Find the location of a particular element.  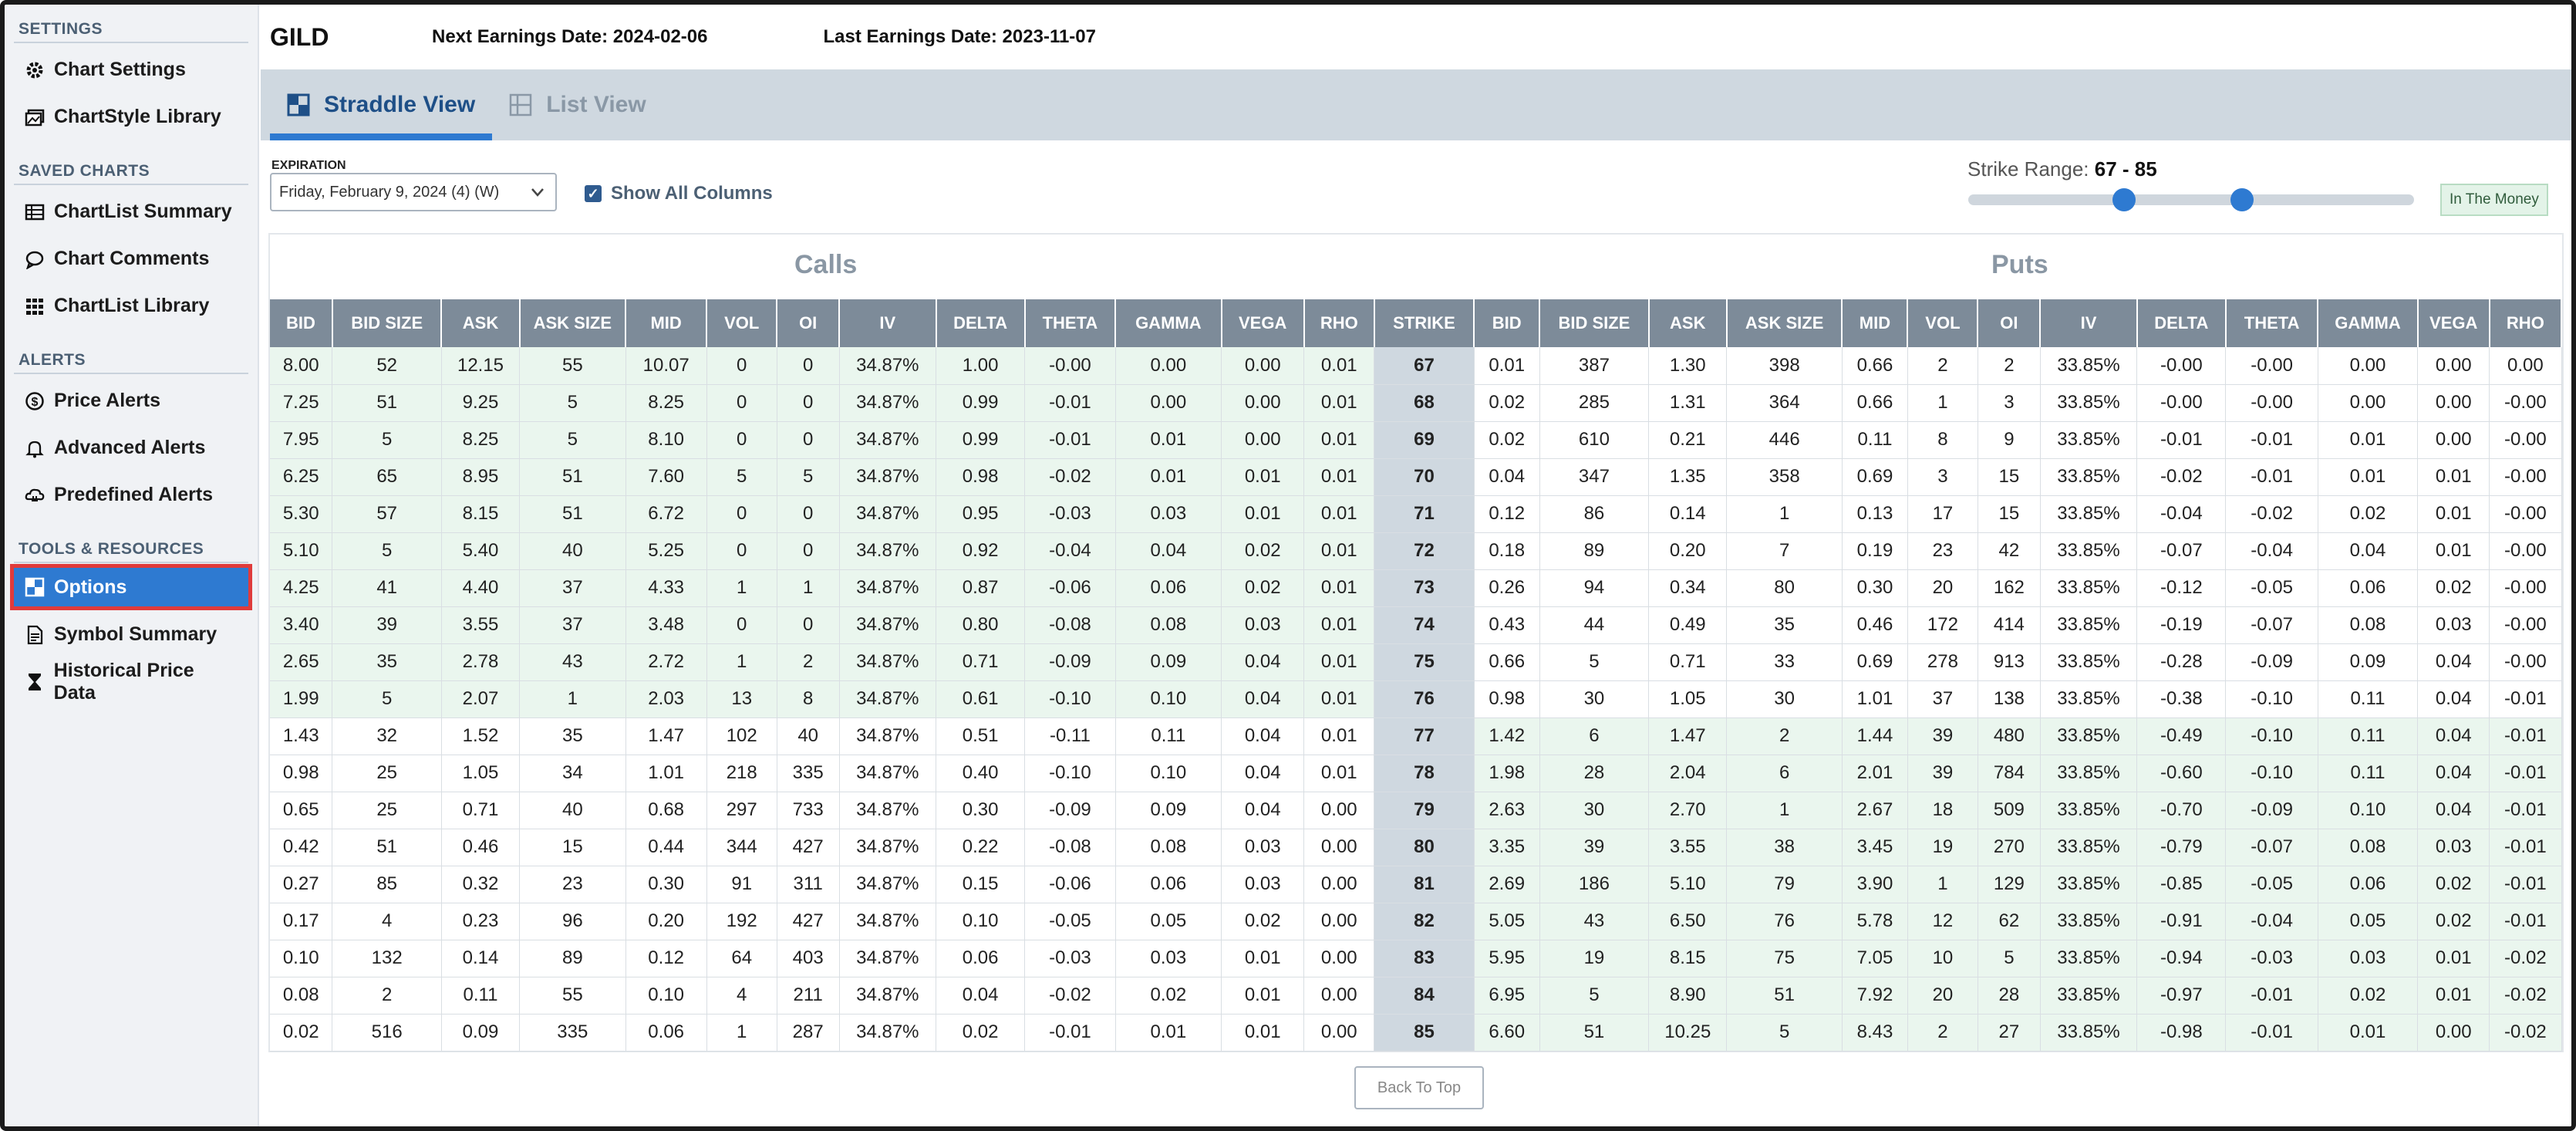

tab-list-view: List View is located at coordinates (577, 104).